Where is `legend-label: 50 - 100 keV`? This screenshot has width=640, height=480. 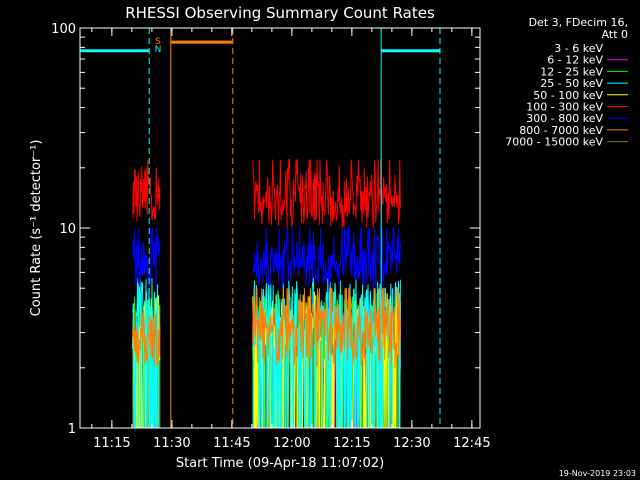 legend-label: 50 - 100 keV is located at coordinates (568, 95).